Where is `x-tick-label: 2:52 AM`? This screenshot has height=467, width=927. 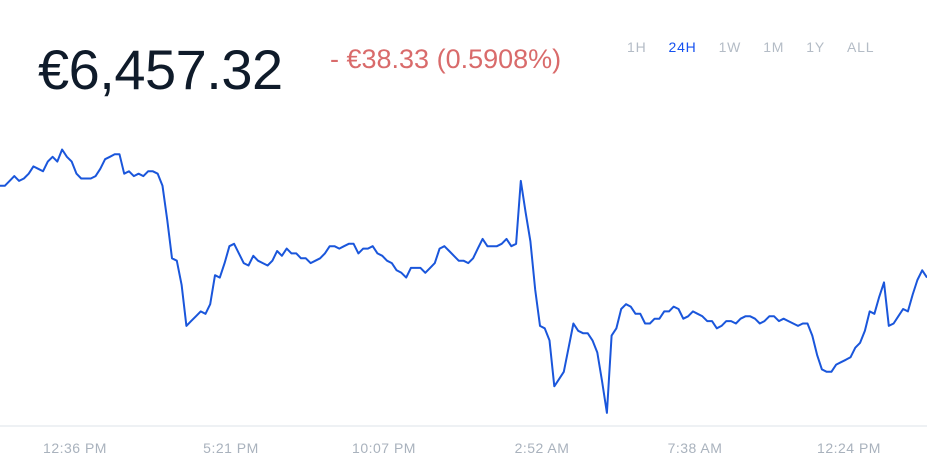 x-tick-label: 2:52 AM is located at coordinates (542, 448).